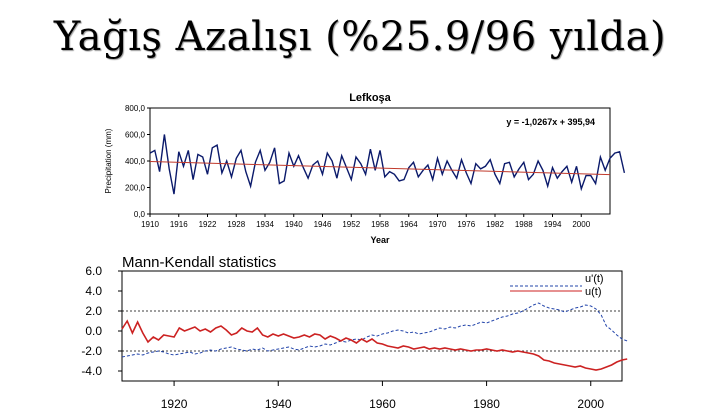 The width and height of the screenshot is (720, 420). Describe the element at coordinates (179, 224) in the screenshot. I see `precip-x-tick-label: 1916` at that location.